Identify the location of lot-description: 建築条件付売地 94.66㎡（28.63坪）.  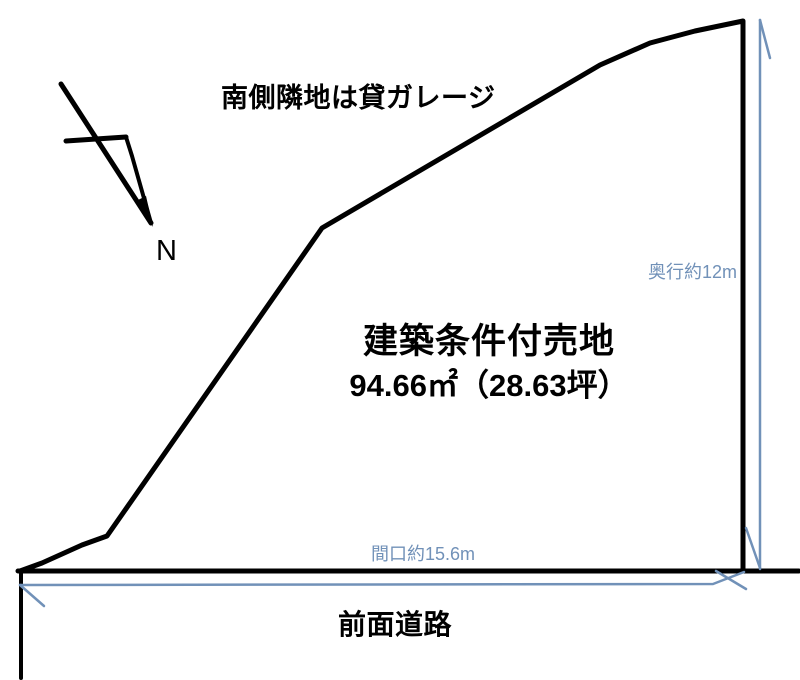
(489, 362).